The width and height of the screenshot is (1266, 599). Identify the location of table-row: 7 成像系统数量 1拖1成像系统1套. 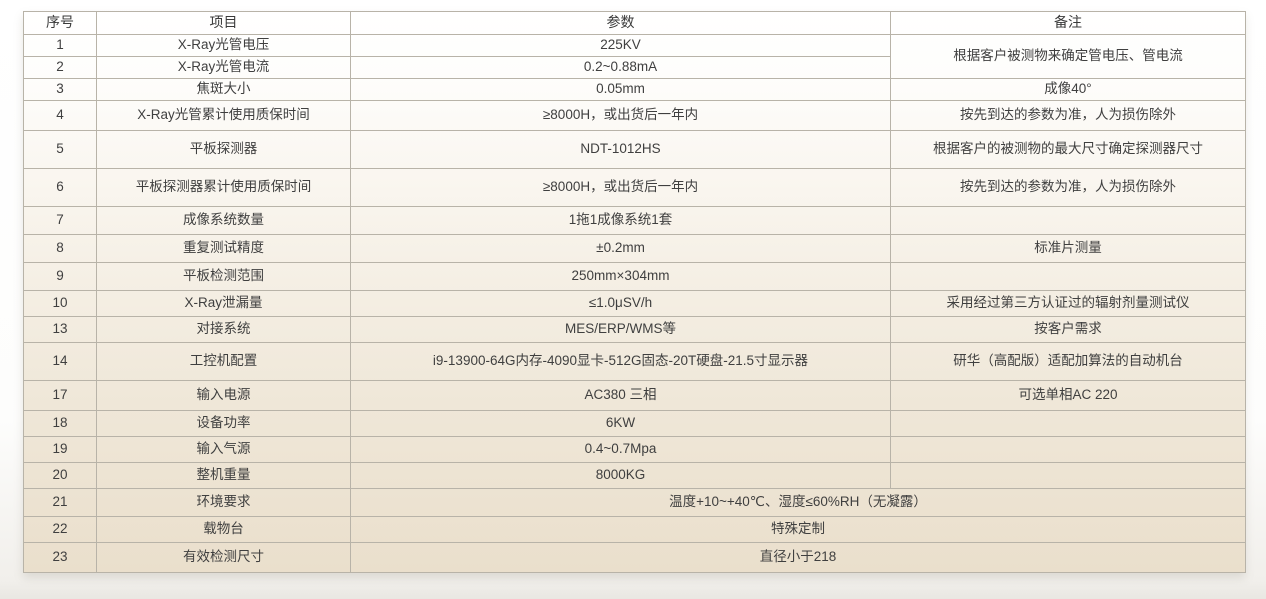
(634, 220).